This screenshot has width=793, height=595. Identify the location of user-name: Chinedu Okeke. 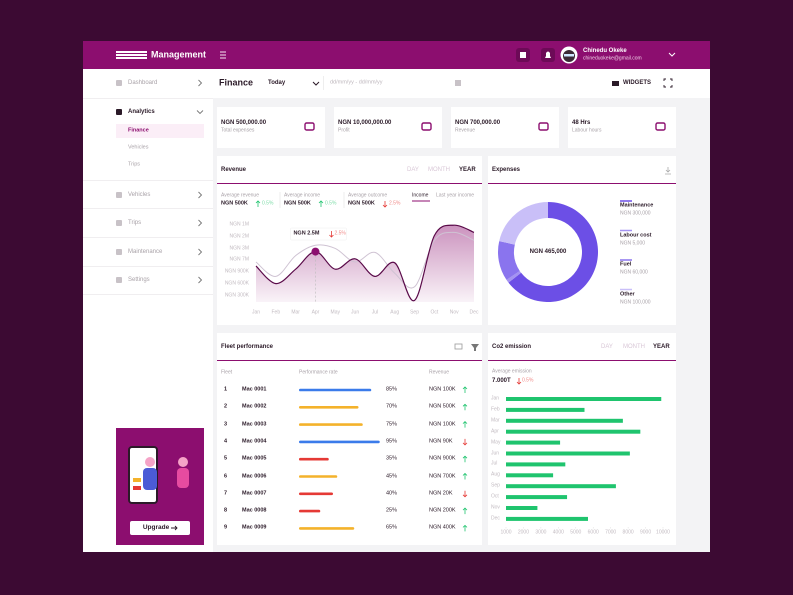
(605, 51).